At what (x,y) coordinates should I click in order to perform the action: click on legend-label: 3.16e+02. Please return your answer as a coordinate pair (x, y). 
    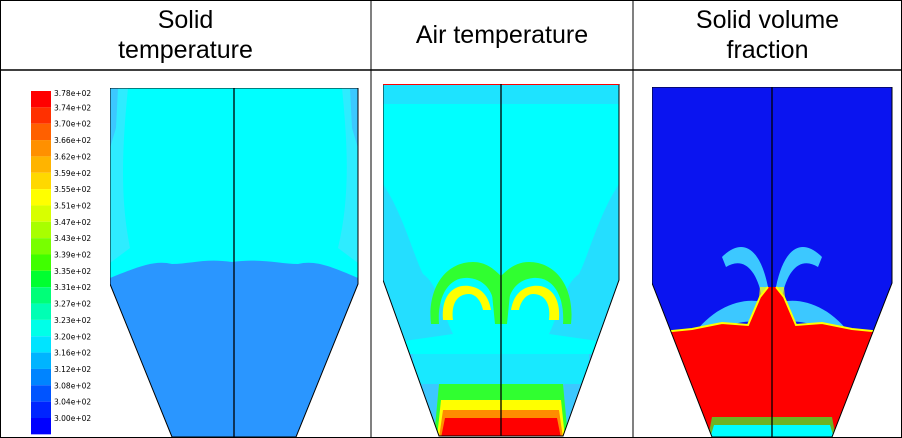
    Looking at the image, I should click on (72, 353).